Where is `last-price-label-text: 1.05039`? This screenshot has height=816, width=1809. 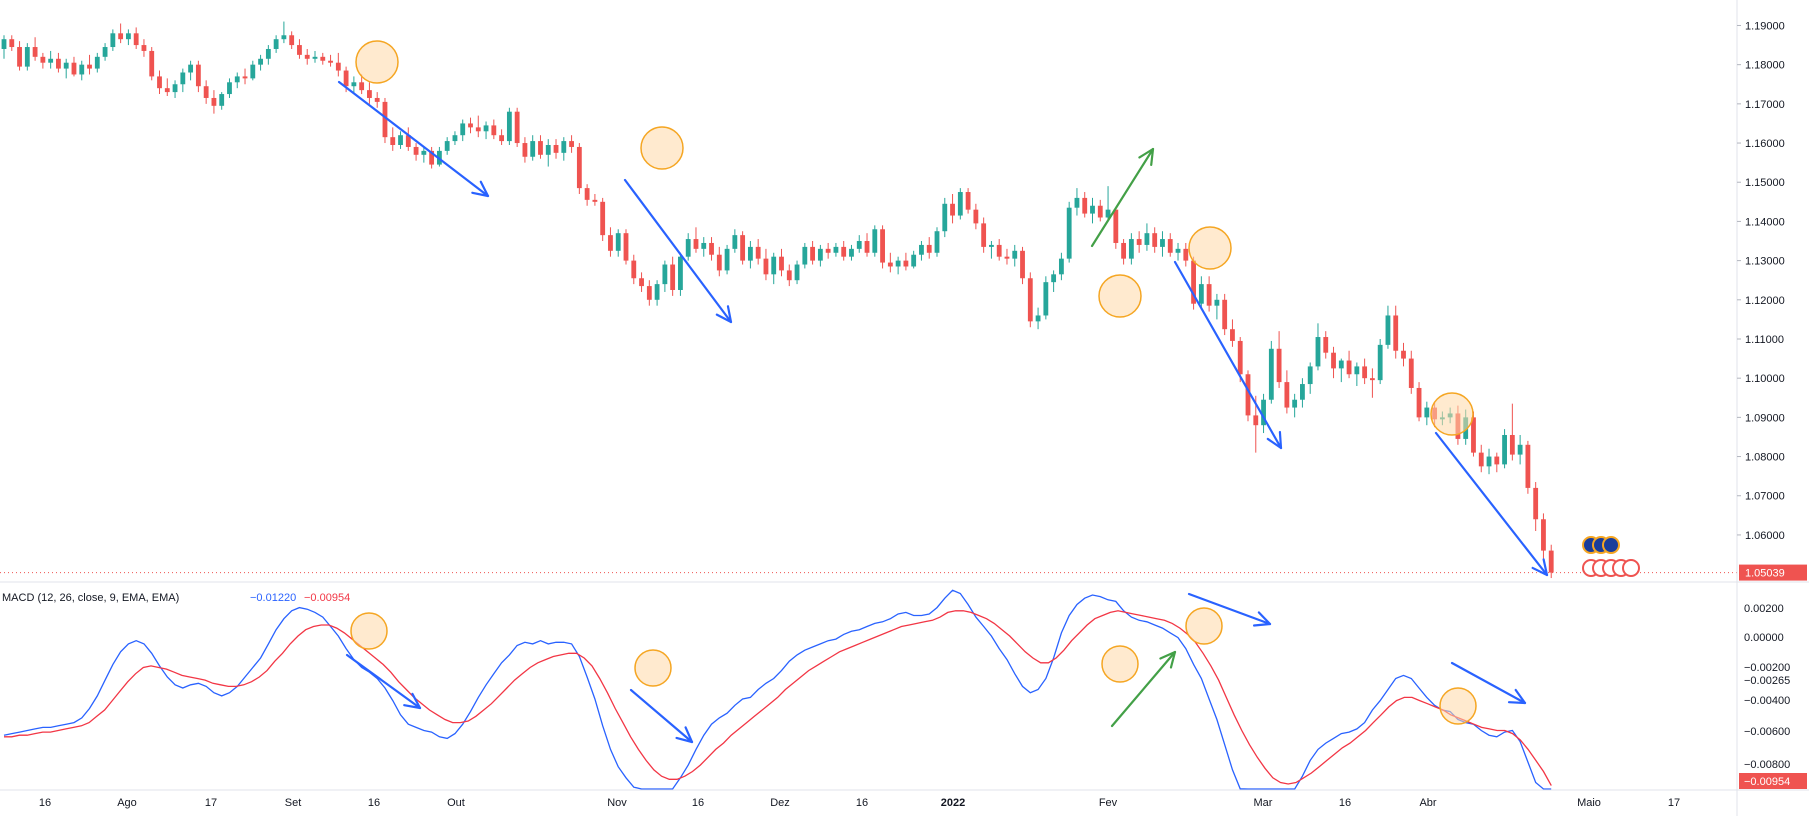 last-price-label-text: 1.05039 is located at coordinates (1765, 574).